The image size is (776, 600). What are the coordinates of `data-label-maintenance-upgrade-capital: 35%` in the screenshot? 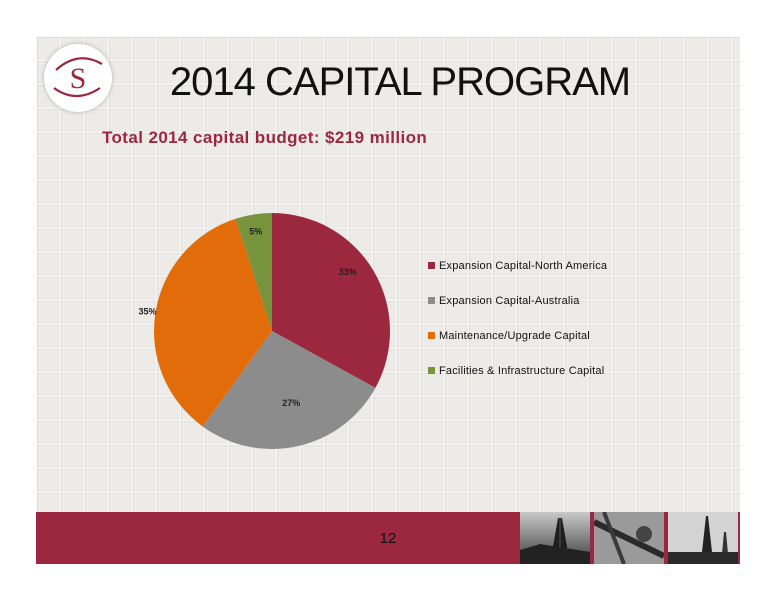 It's located at (148, 311).